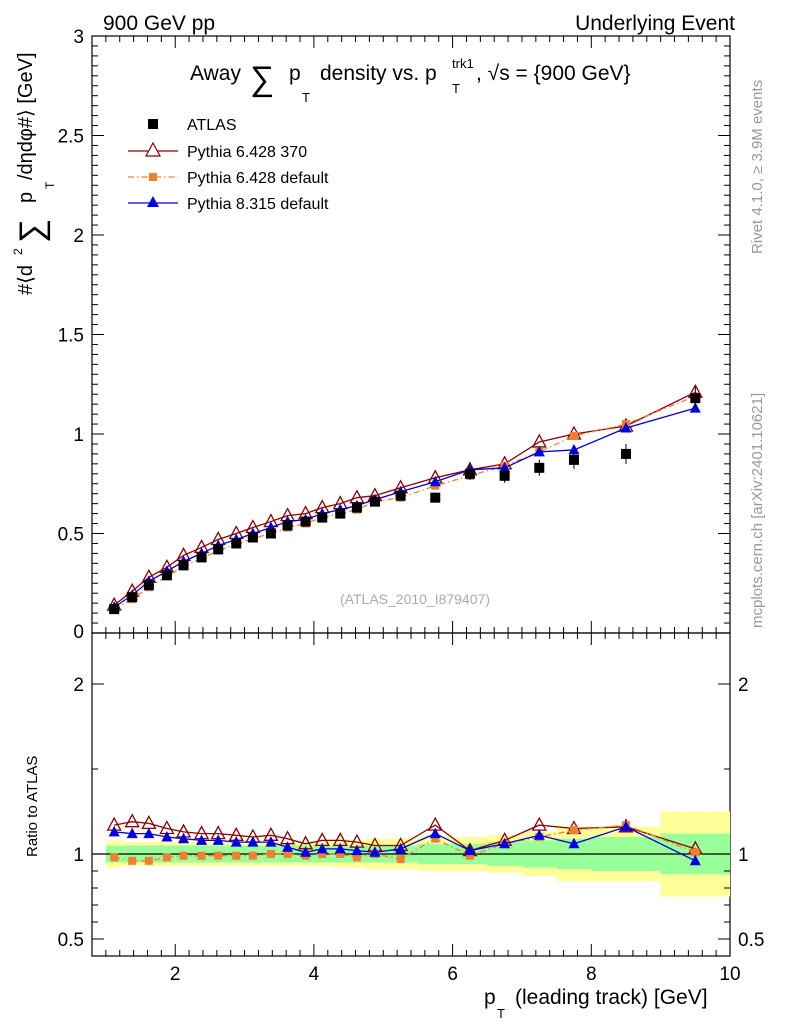  What do you see at coordinates (378, 73) in the screenshot?
I see `title-mid: density vs. p` at bounding box center [378, 73].